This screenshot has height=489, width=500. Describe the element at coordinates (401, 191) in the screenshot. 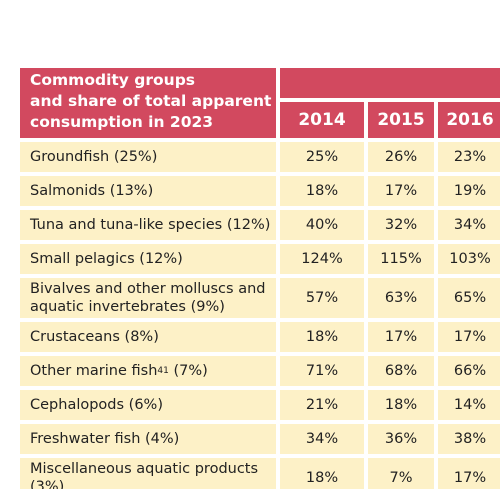

I see `cell-salmonids-2015: 17%` at that location.